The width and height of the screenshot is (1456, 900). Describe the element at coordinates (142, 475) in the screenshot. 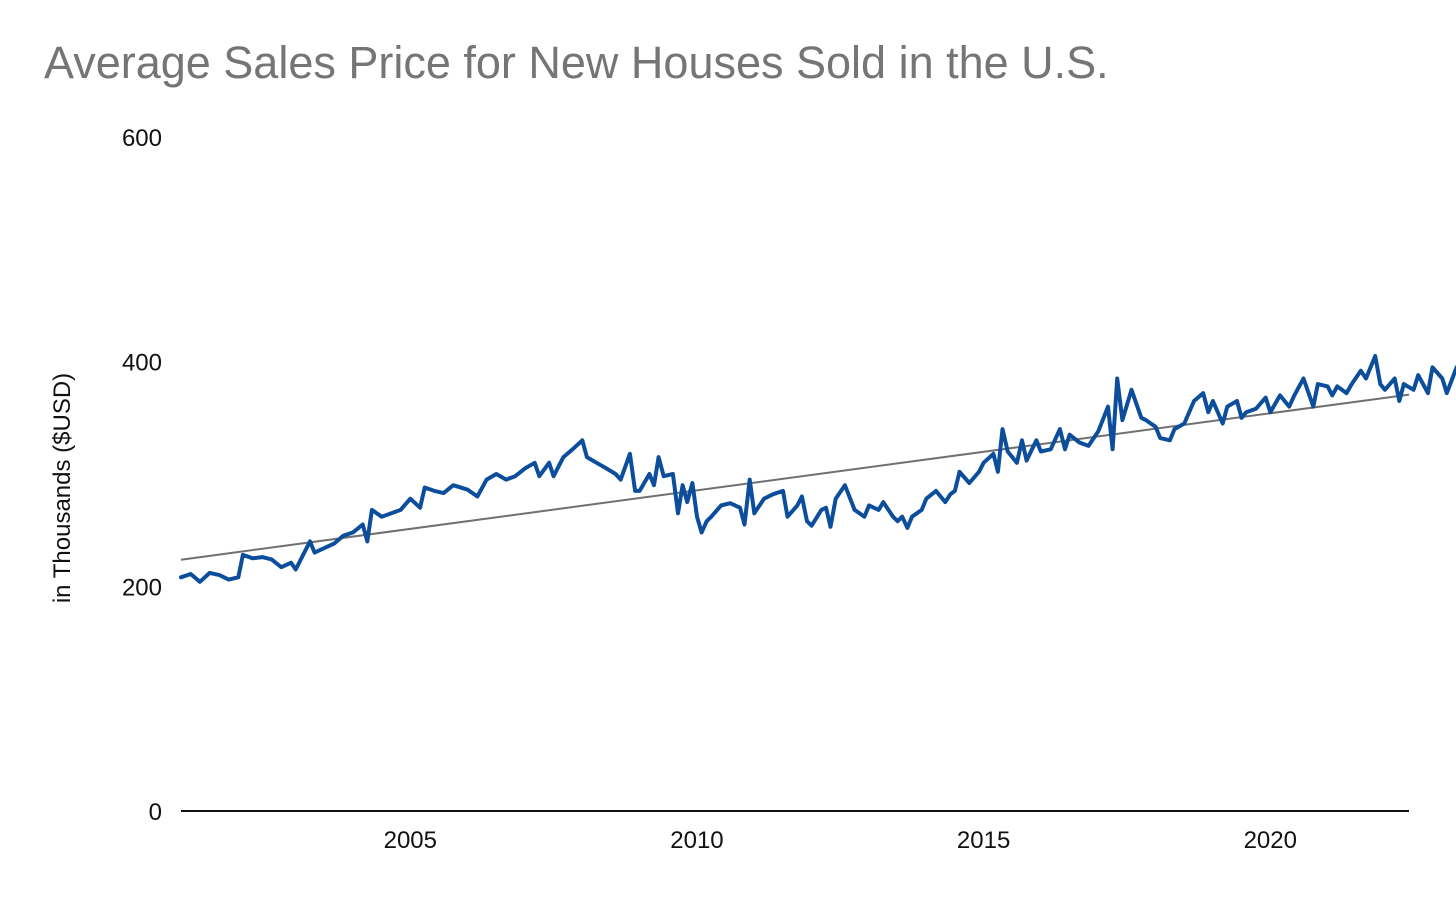

I see `y-axis-ticks: 0 200 400 600` at that location.